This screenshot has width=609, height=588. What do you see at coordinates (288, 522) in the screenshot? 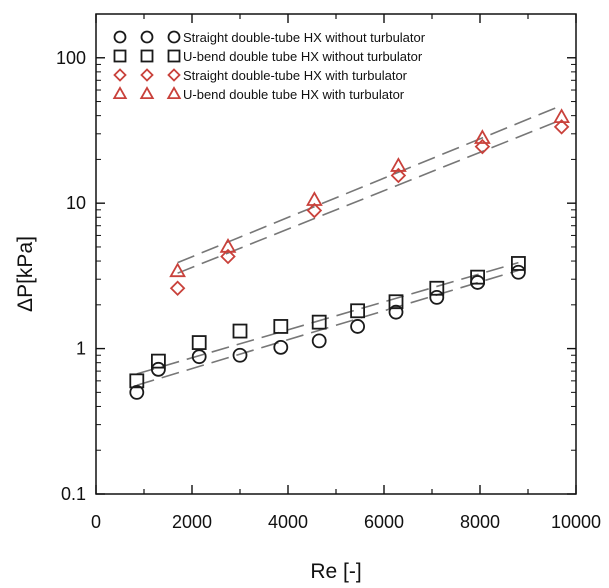
I see `x-tick-label: 4000` at bounding box center [288, 522].